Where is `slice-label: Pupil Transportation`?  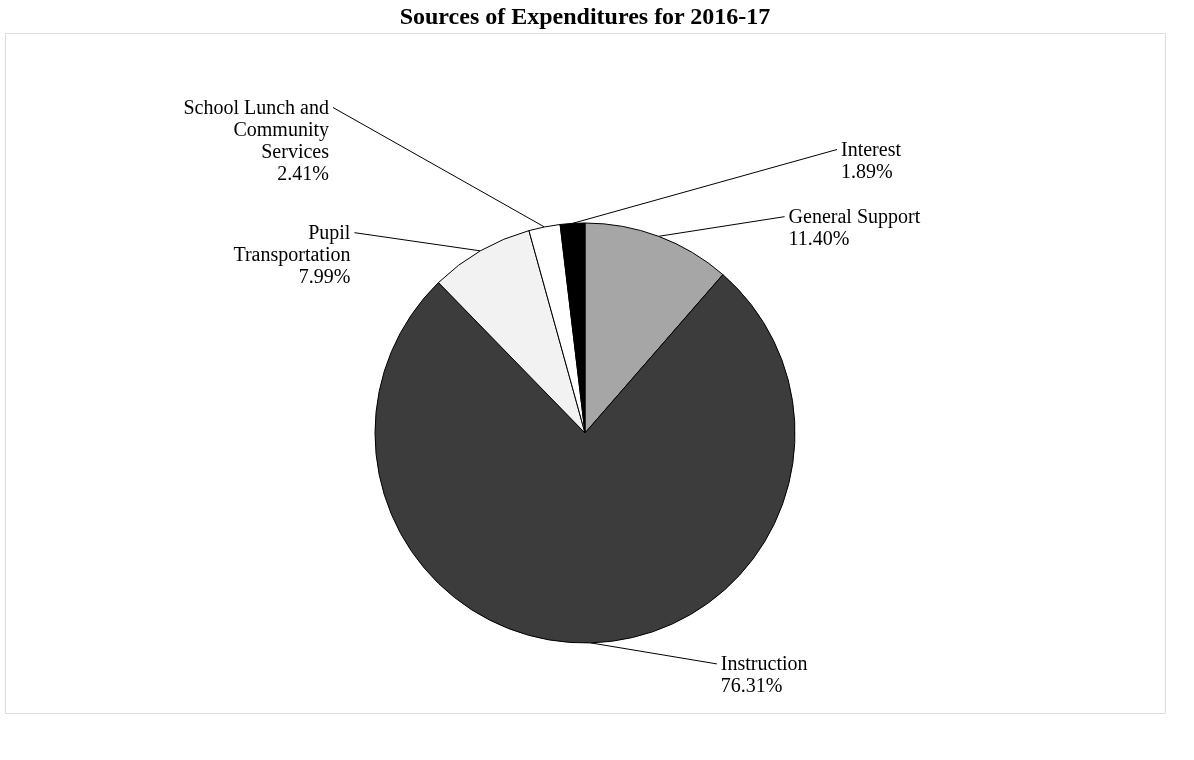
slice-label: Pupil Transportation is located at coordinates (292, 243).